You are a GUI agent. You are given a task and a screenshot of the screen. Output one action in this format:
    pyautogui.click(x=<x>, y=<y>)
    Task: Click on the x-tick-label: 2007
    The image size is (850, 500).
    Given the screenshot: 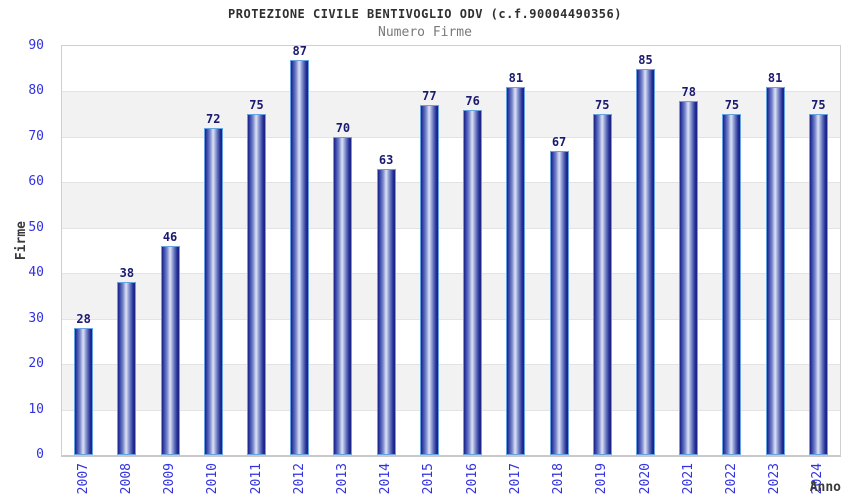 What is the action you would take?
    pyautogui.click(x=83, y=479)
    